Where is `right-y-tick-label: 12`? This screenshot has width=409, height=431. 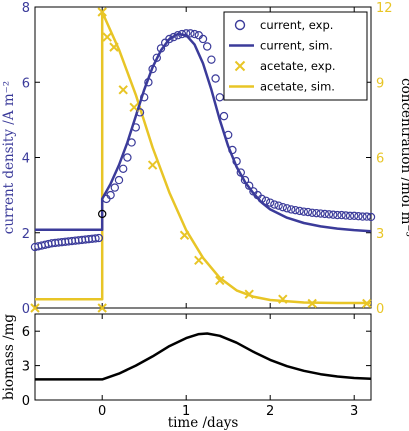
right-y-tick-label: 12 is located at coordinates (384, 8).